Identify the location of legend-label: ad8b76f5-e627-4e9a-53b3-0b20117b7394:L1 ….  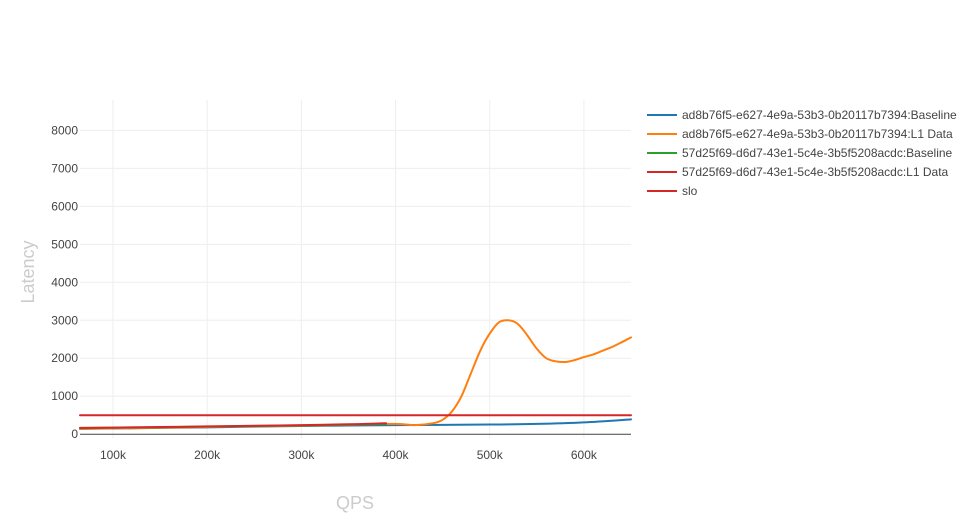
(817, 134).